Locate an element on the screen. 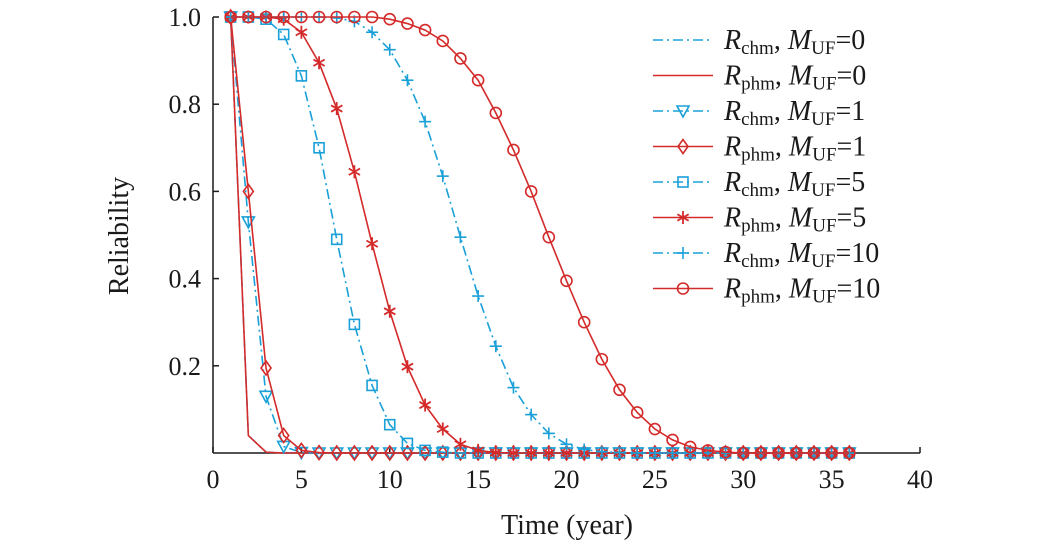  legend-item: Rchm, MUF=5 is located at coordinates (759, 184).